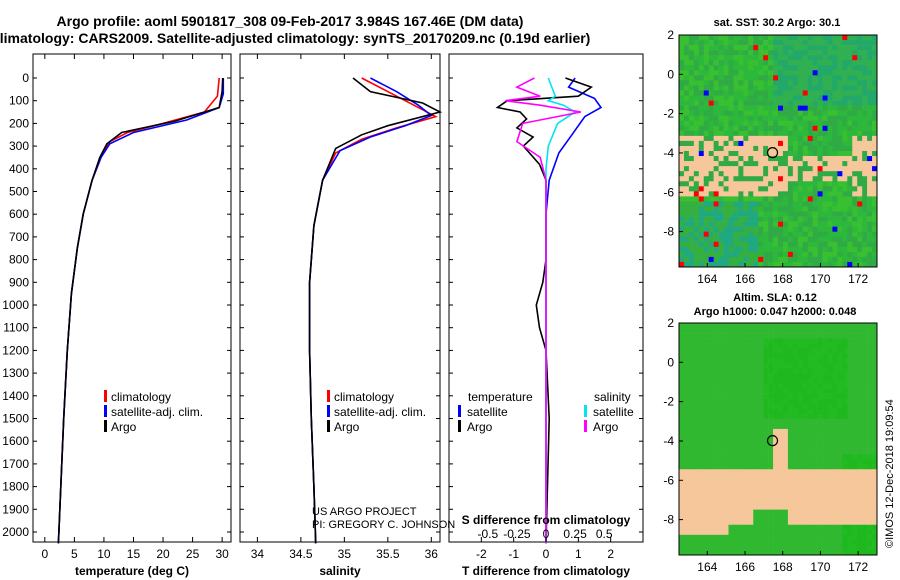 This screenshot has height=580, width=900. Describe the element at coordinates (772, 441) in the screenshot. I see `float-position-marker` at that location.